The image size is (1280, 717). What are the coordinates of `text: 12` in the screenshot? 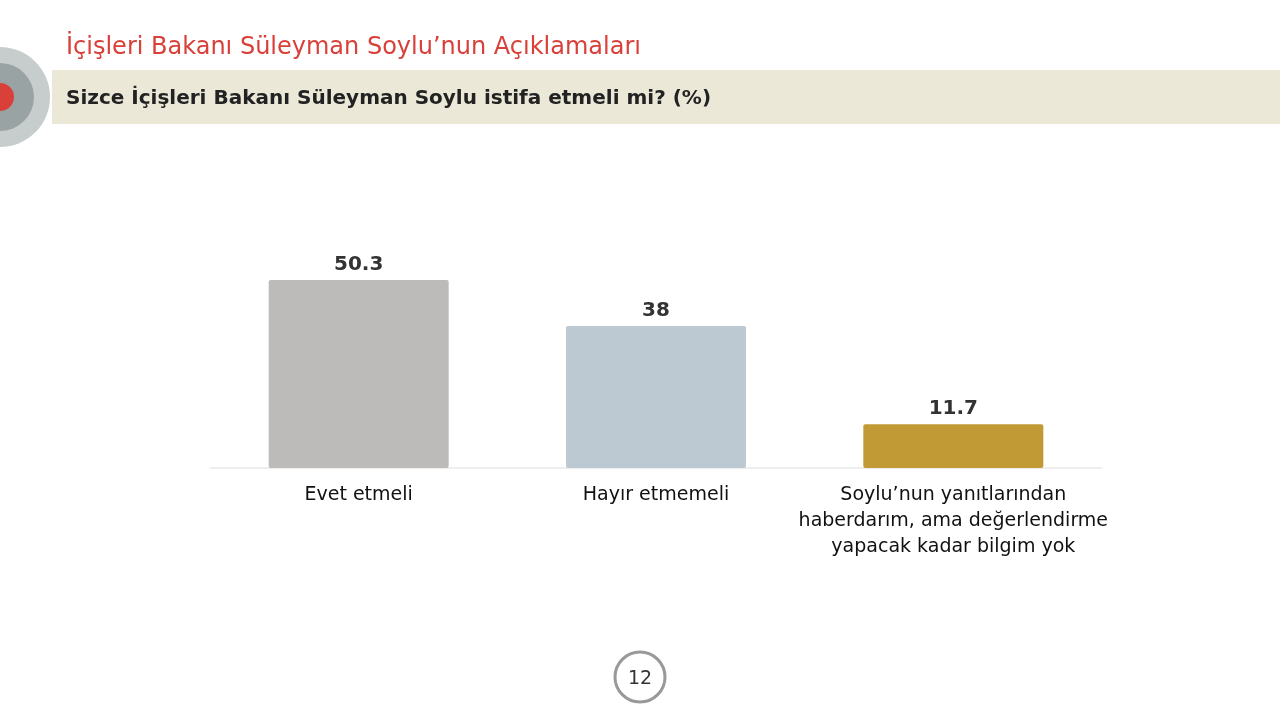 It's located at (640, 677).